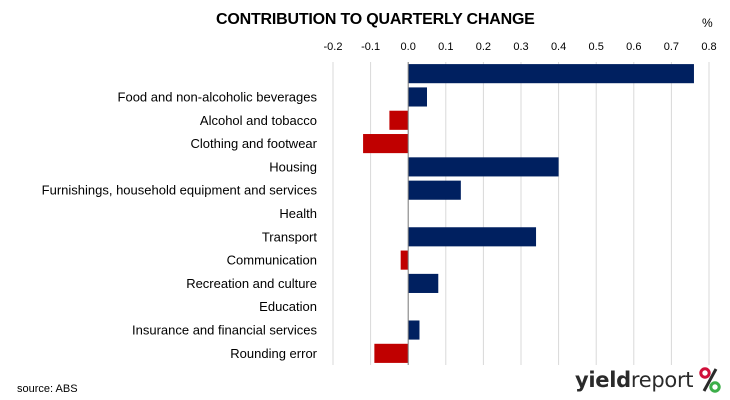 The width and height of the screenshot is (730, 400). What do you see at coordinates (272, 260) in the screenshot?
I see `category-label: Communication` at bounding box center [272, 260].